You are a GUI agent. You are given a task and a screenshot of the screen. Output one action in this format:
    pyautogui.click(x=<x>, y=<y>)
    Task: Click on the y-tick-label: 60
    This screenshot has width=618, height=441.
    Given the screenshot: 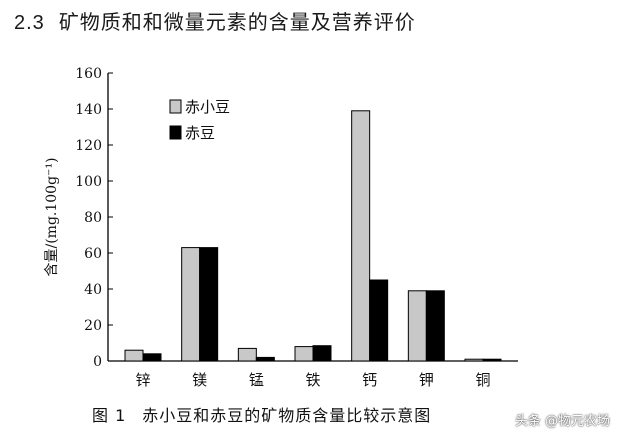 What is the action you would take?
    pyautogui.click(x=93, y=254)
    